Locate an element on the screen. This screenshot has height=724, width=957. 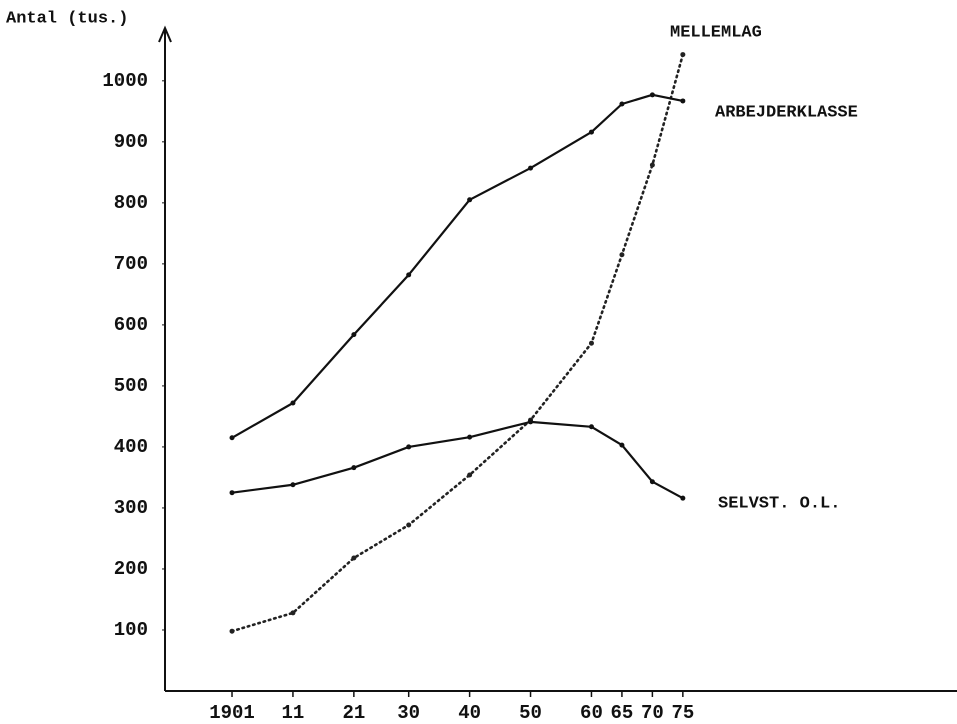
x-tick-label: 30 is located at coordinates (408, 713).